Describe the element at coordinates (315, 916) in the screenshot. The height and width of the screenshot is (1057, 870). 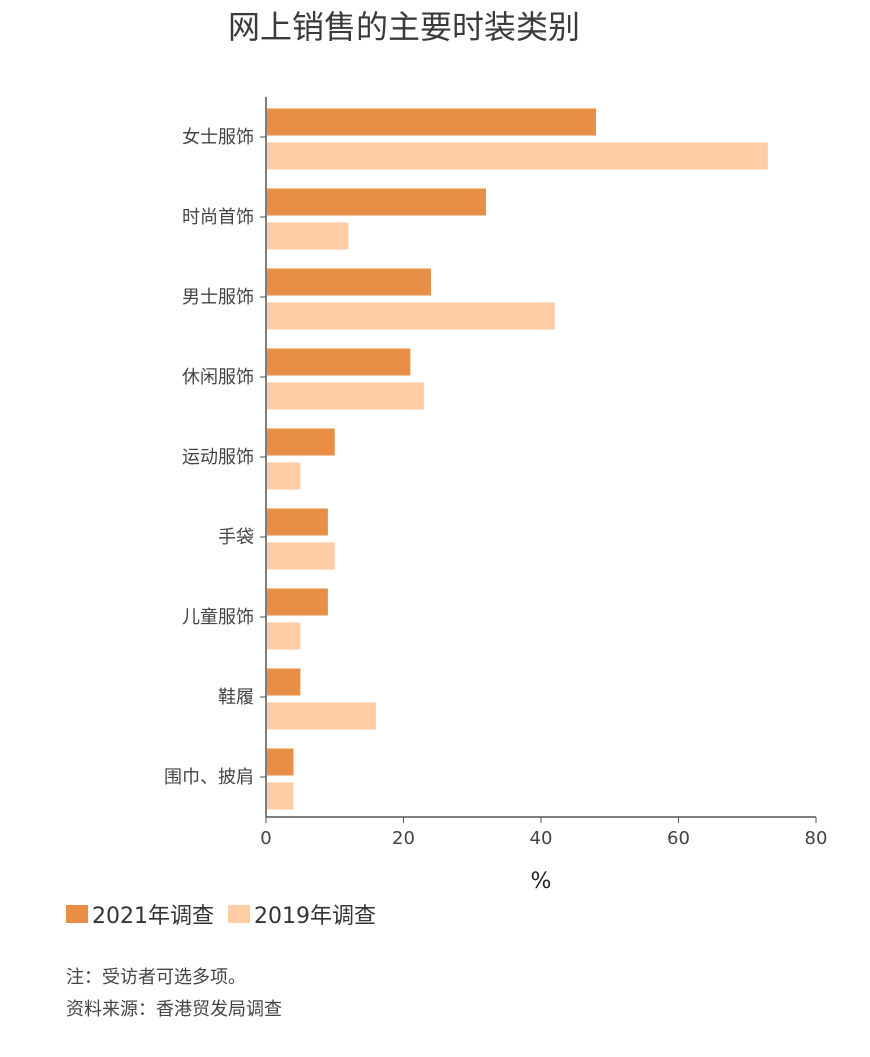
I see `legend-label-2019: 2019年调查` at that location.